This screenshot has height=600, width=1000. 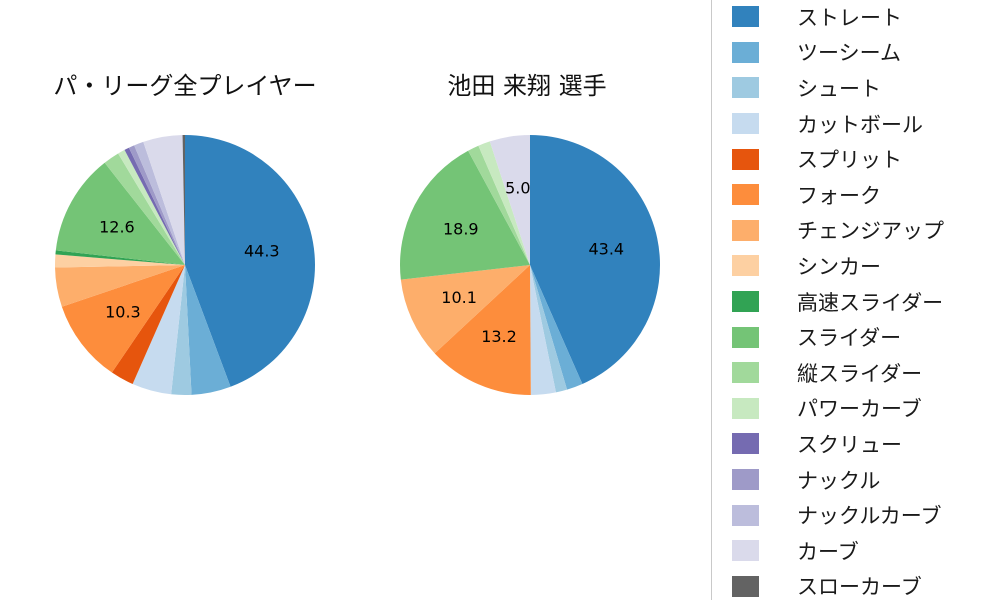 What do you see at coordinates (866, 551) in the screenshot?
I see `legend-item: カーブ` at bounding box center [866, 551].